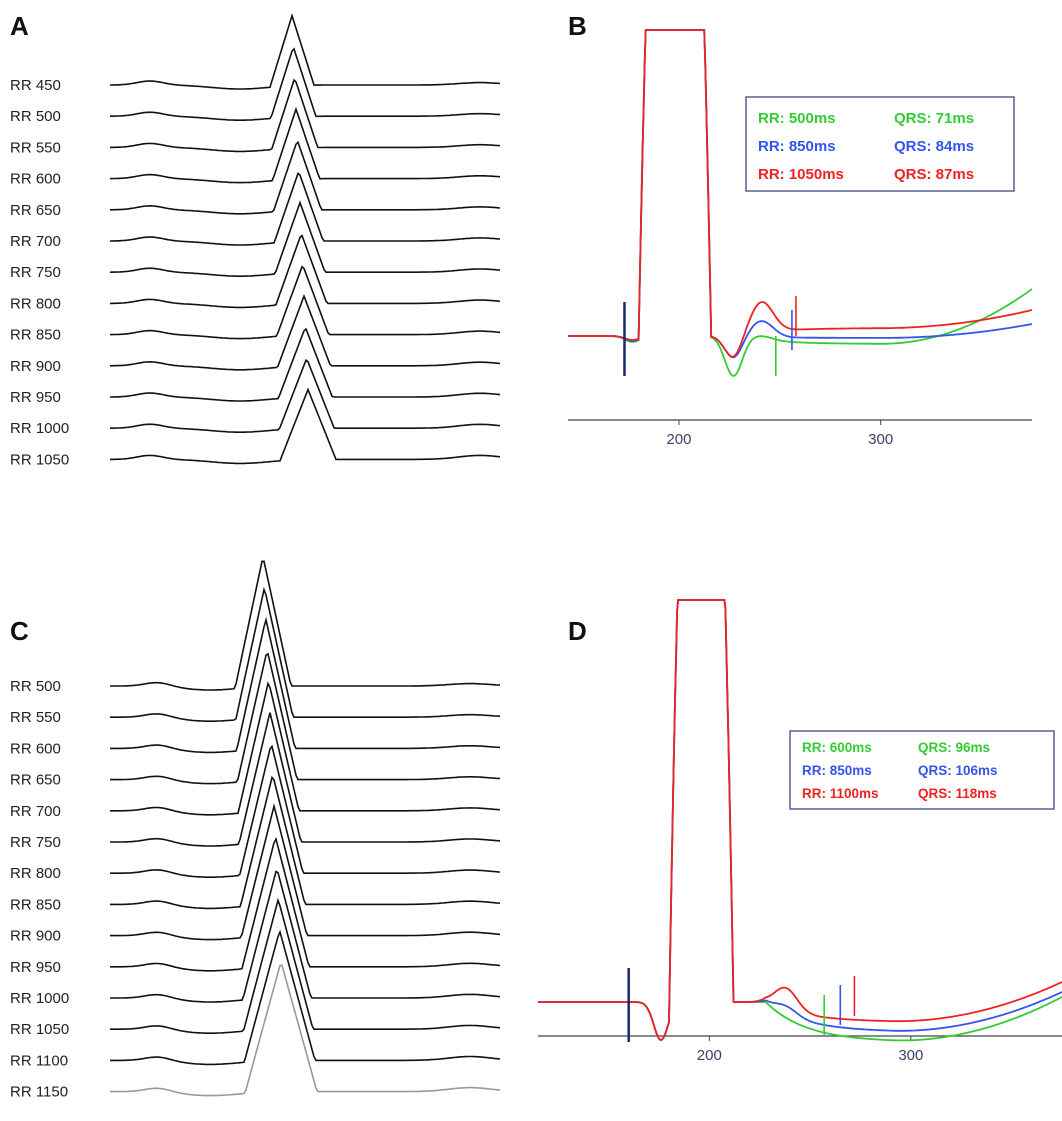 This screenshot has height=1121, width=1062. Describe the element at coordinates (39, 1092) in the screenshot. I see `trace-label: RR 1150` at that location.